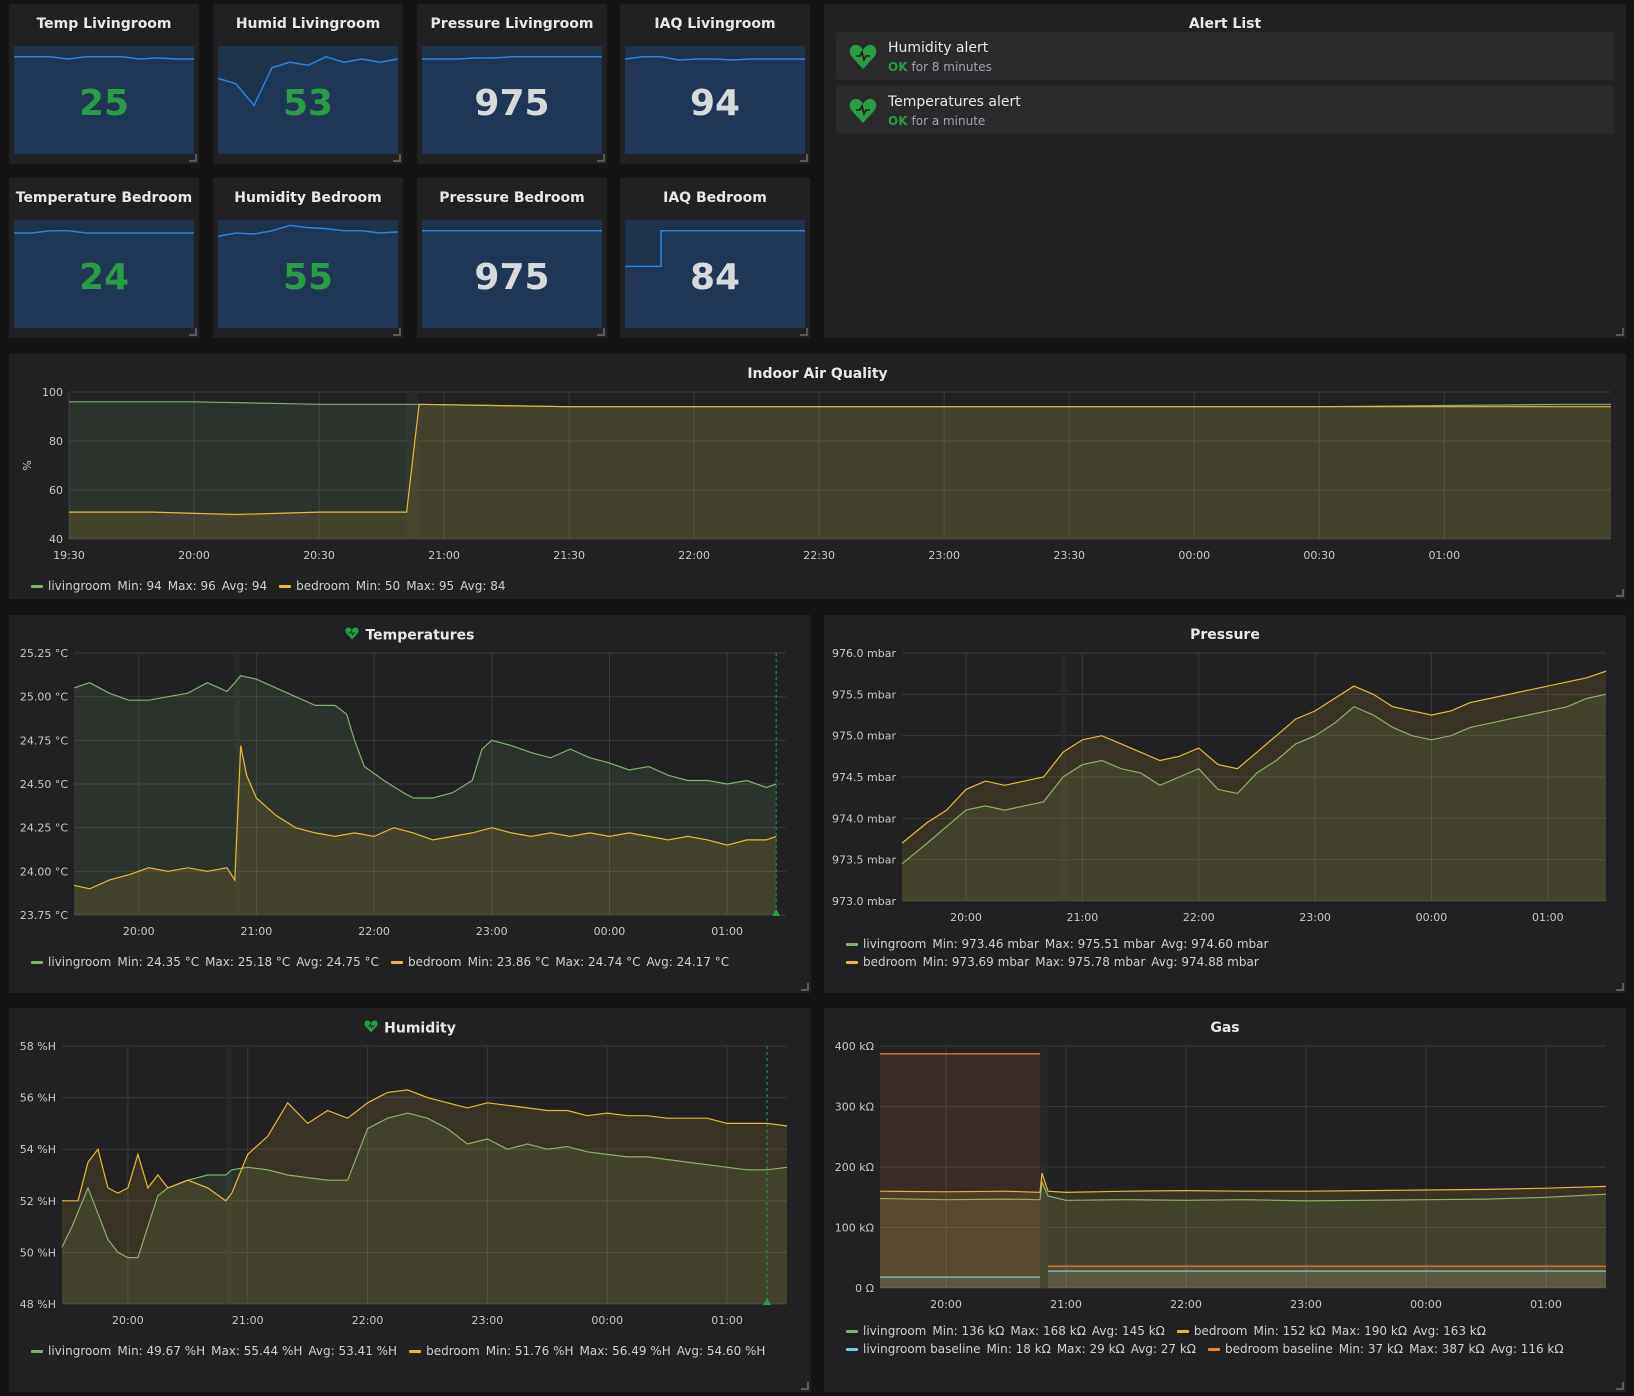 The width and height of the screenshot is (1634, 1396). Describe the element at coordinates (694, 555) in the screenshot. I see `x-tick-label: 22:00` at that location.